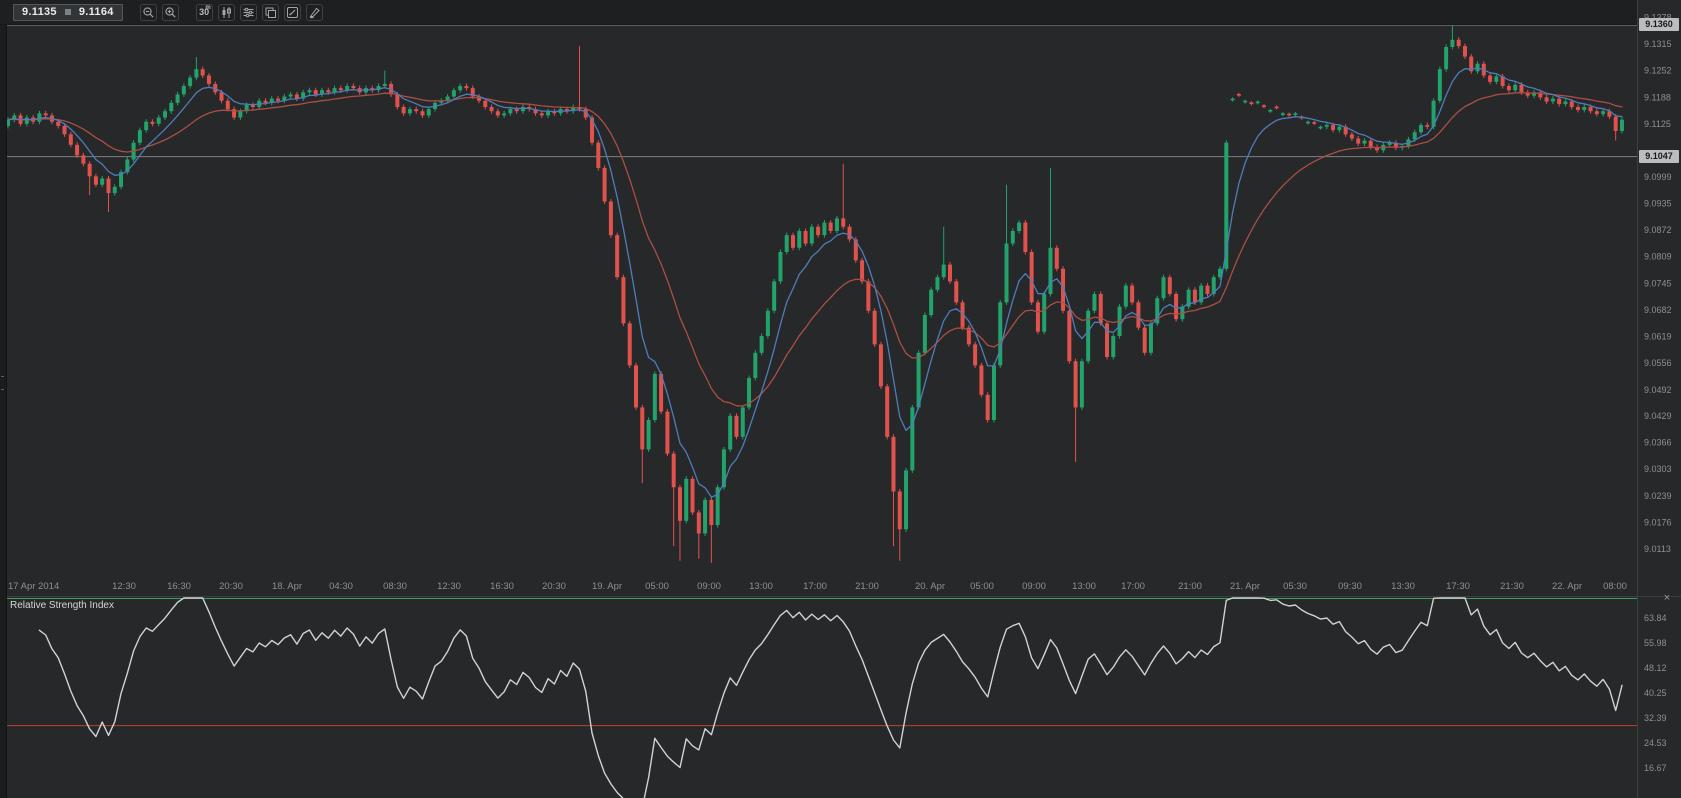 The image size is (1681, 798). Describe the element at coordinates (208, 7) in the screenshot. I see `timeframe-unit: m` at that location.